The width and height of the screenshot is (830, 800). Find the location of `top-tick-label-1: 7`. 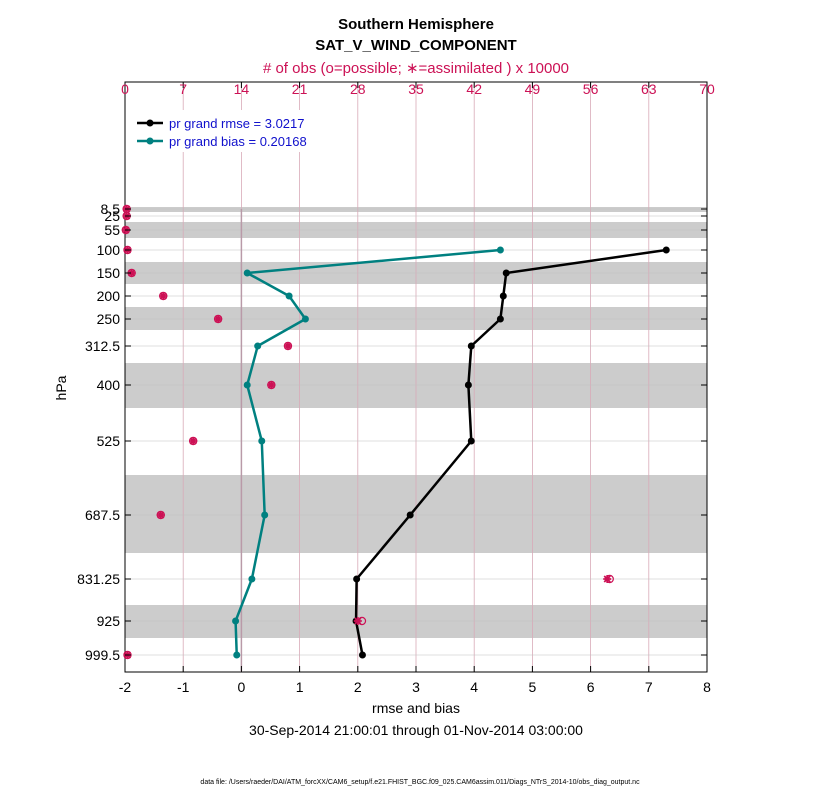

top-tick-label-1: 7 is located at coordinates (183, 89).